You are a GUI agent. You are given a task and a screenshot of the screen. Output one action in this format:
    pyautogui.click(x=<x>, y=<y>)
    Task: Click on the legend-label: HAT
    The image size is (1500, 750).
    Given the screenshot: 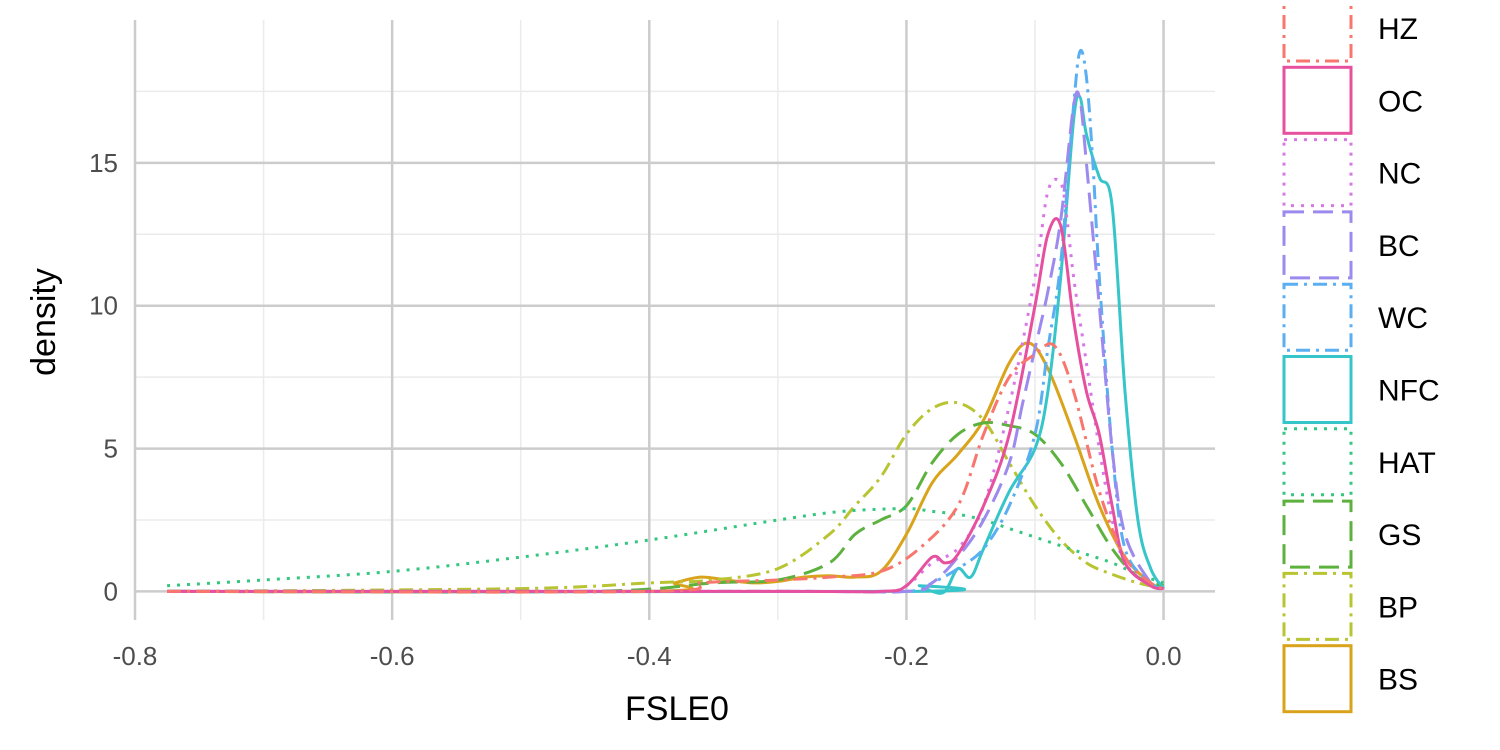 What is the action you would take?
    pyautogui.click(x=1407, y=463)
    